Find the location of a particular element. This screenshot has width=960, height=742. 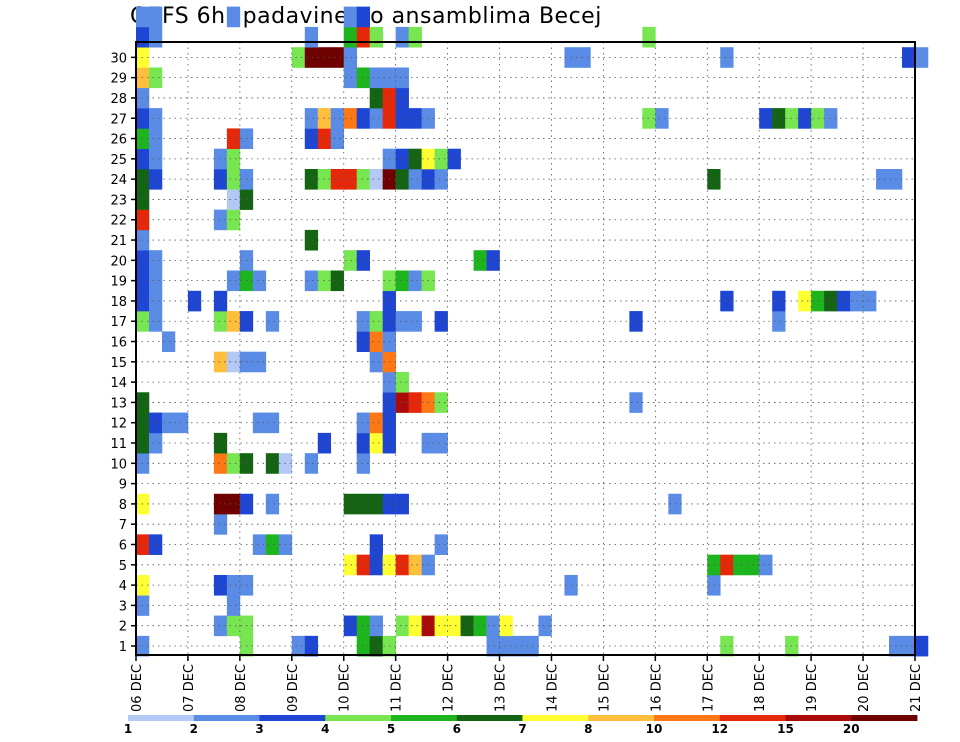

y-tick-label: 22 is located at coordinates (118, 221).